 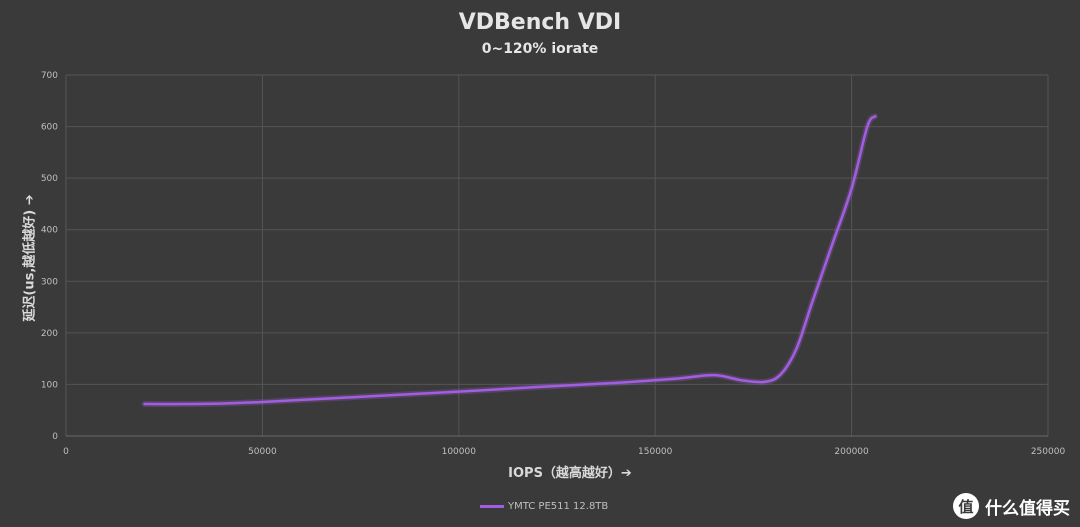 I want to click on y-tick-label: 700, so click(x=49, y=76).